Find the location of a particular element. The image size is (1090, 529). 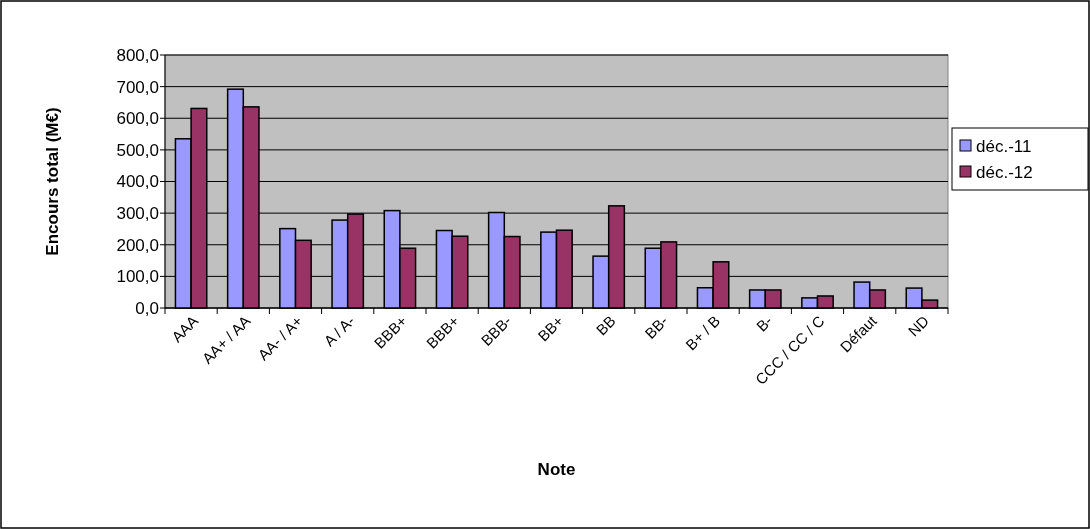

x-tick-label: B+ / B is located at coordinates (703, 333).